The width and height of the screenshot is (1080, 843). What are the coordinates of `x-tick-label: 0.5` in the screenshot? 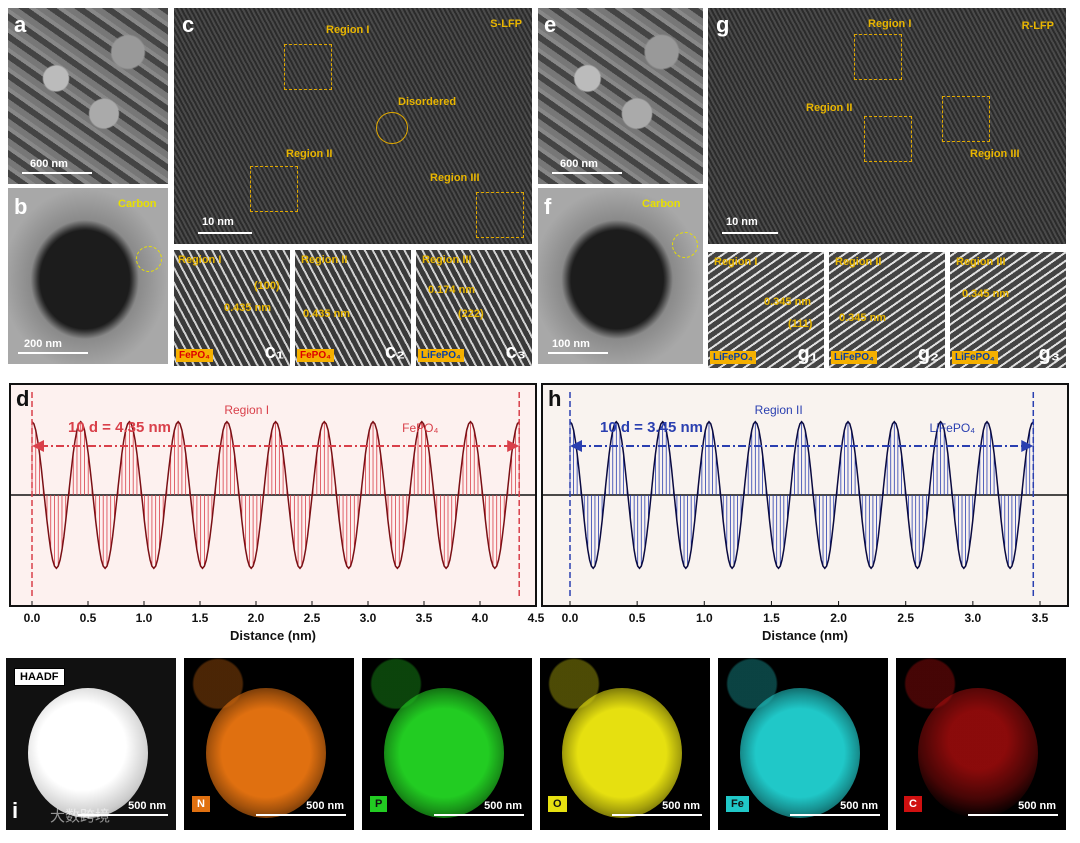 It's located at (637, 618).